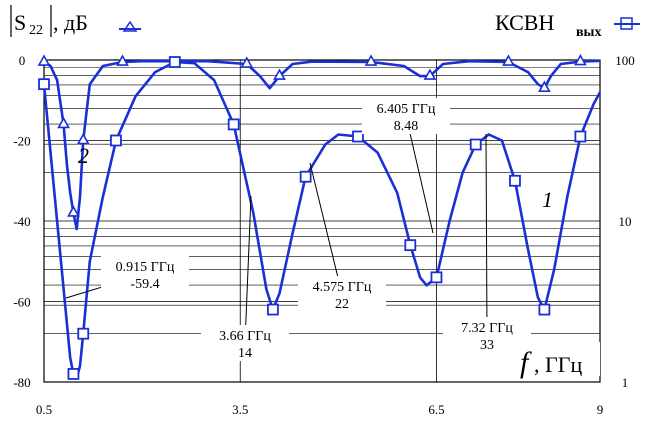 This screenshot has width=651, height=423. Describe the element at coordinates (245, 353) in the screenshot. I see `annotation-value: 14` at that location.